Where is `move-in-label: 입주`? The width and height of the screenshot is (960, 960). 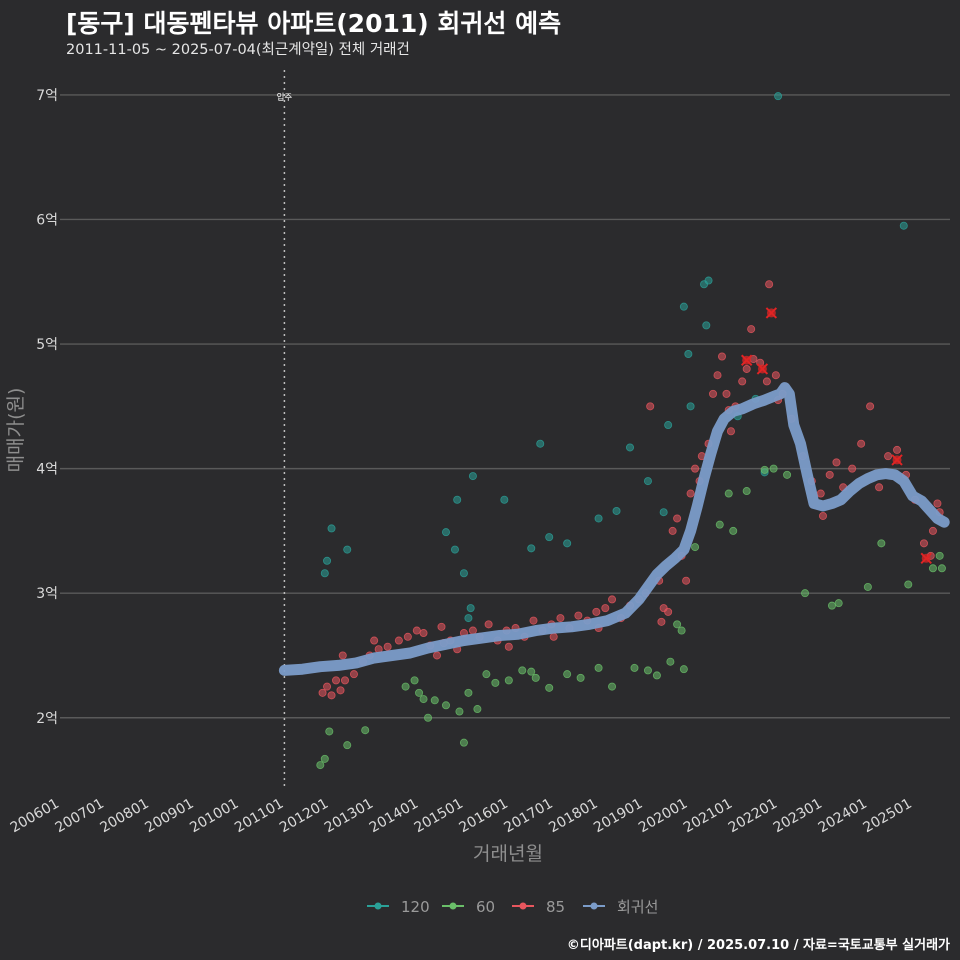
move-in-label: 입주 is located at coordinates (285, 98).